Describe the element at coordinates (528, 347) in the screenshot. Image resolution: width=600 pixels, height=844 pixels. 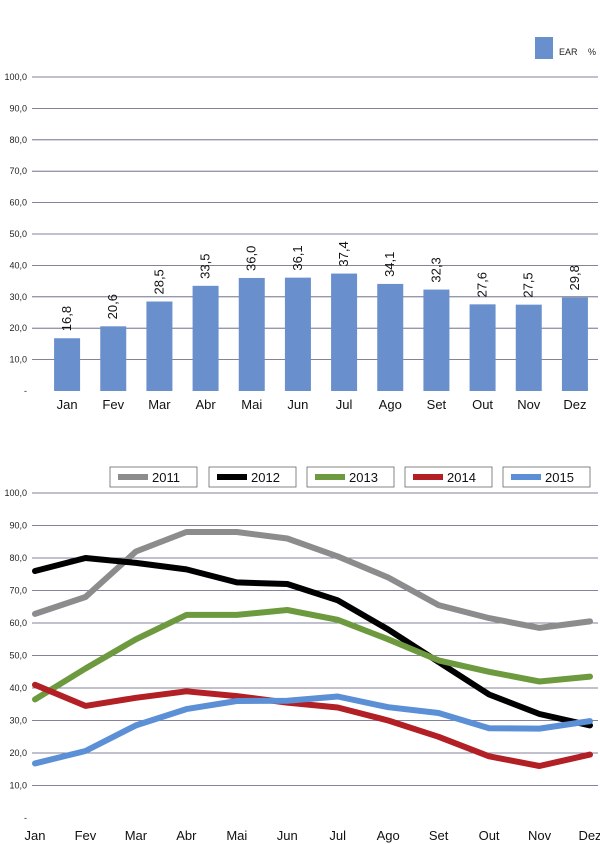
I see `bar-nov` at that location.